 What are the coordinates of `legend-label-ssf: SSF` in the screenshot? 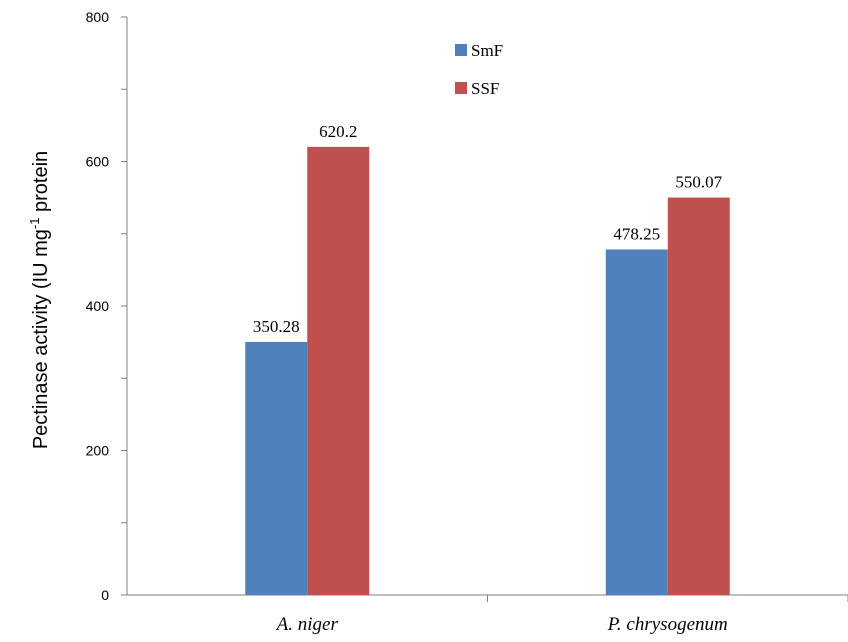 It's located at (485, 88).